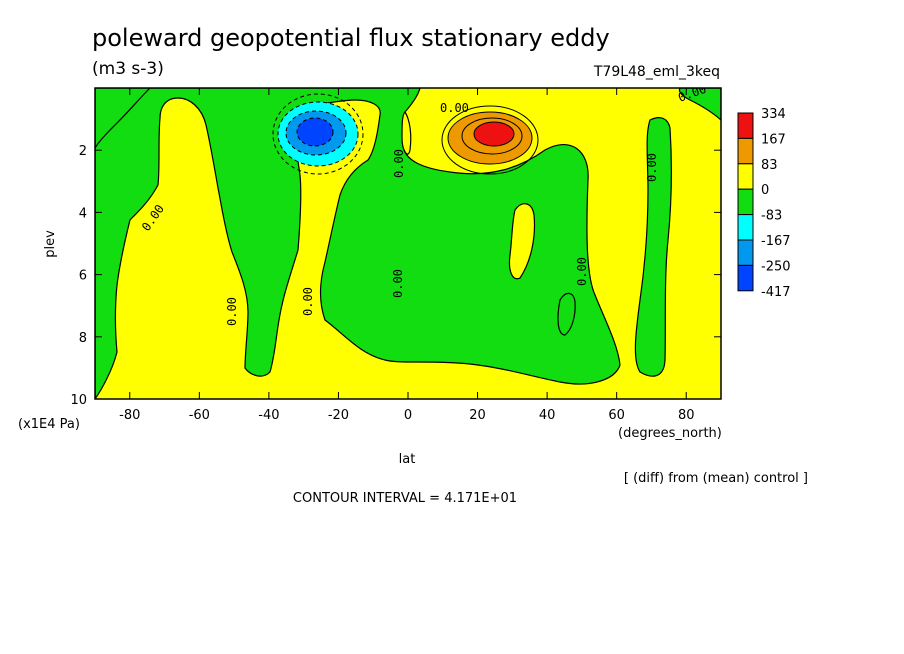 This screenshot has width=904, height=654. What do you see at coordinates (83, 213) in the screenshot?
I see `y-tick-label: 4` at bounding box center [83, 213].